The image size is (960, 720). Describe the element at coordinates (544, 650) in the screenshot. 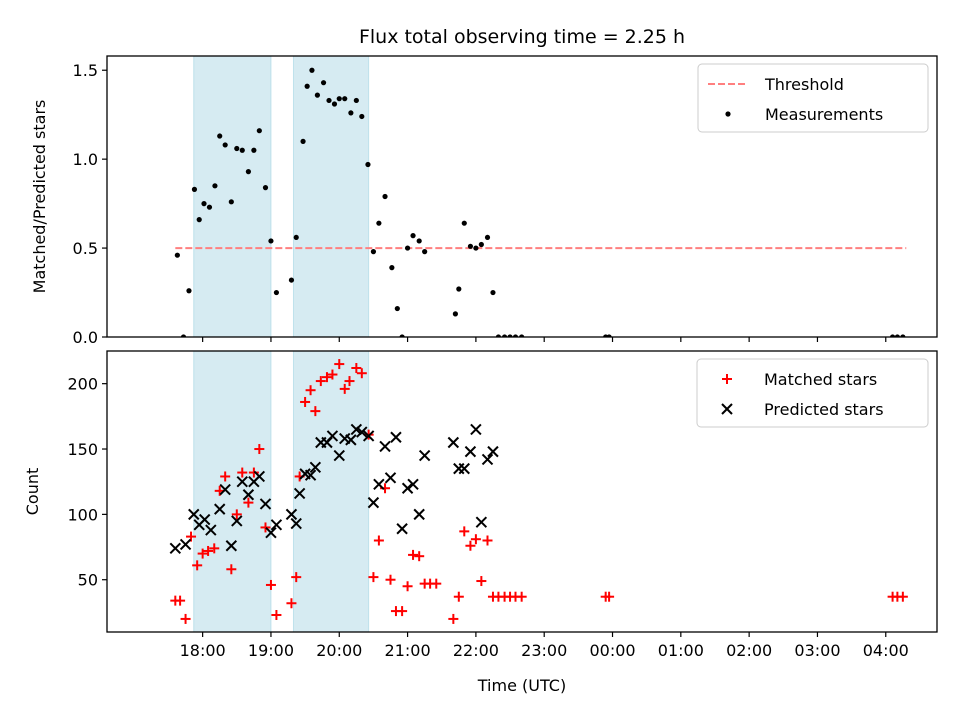

I see `x-tick-label: 23:00` at that location.